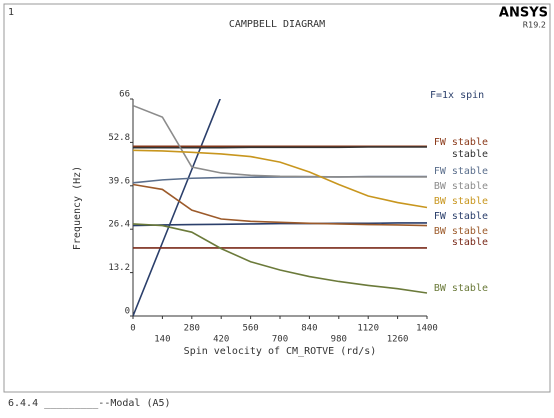 The image size is (554, 418). Describe the element at coordinates (119, 181) in the screenshot. I see `y-tick-label: 39.6` at that location.